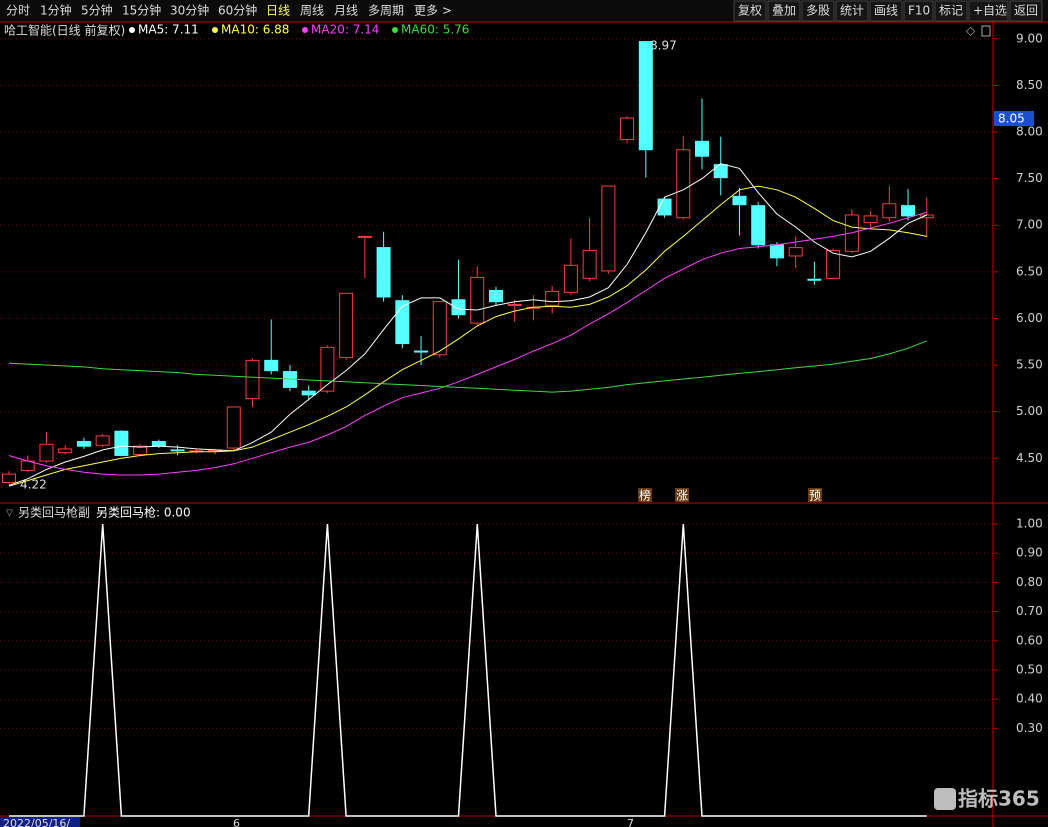  I want to click on marker: 涨, so click(682, 495).